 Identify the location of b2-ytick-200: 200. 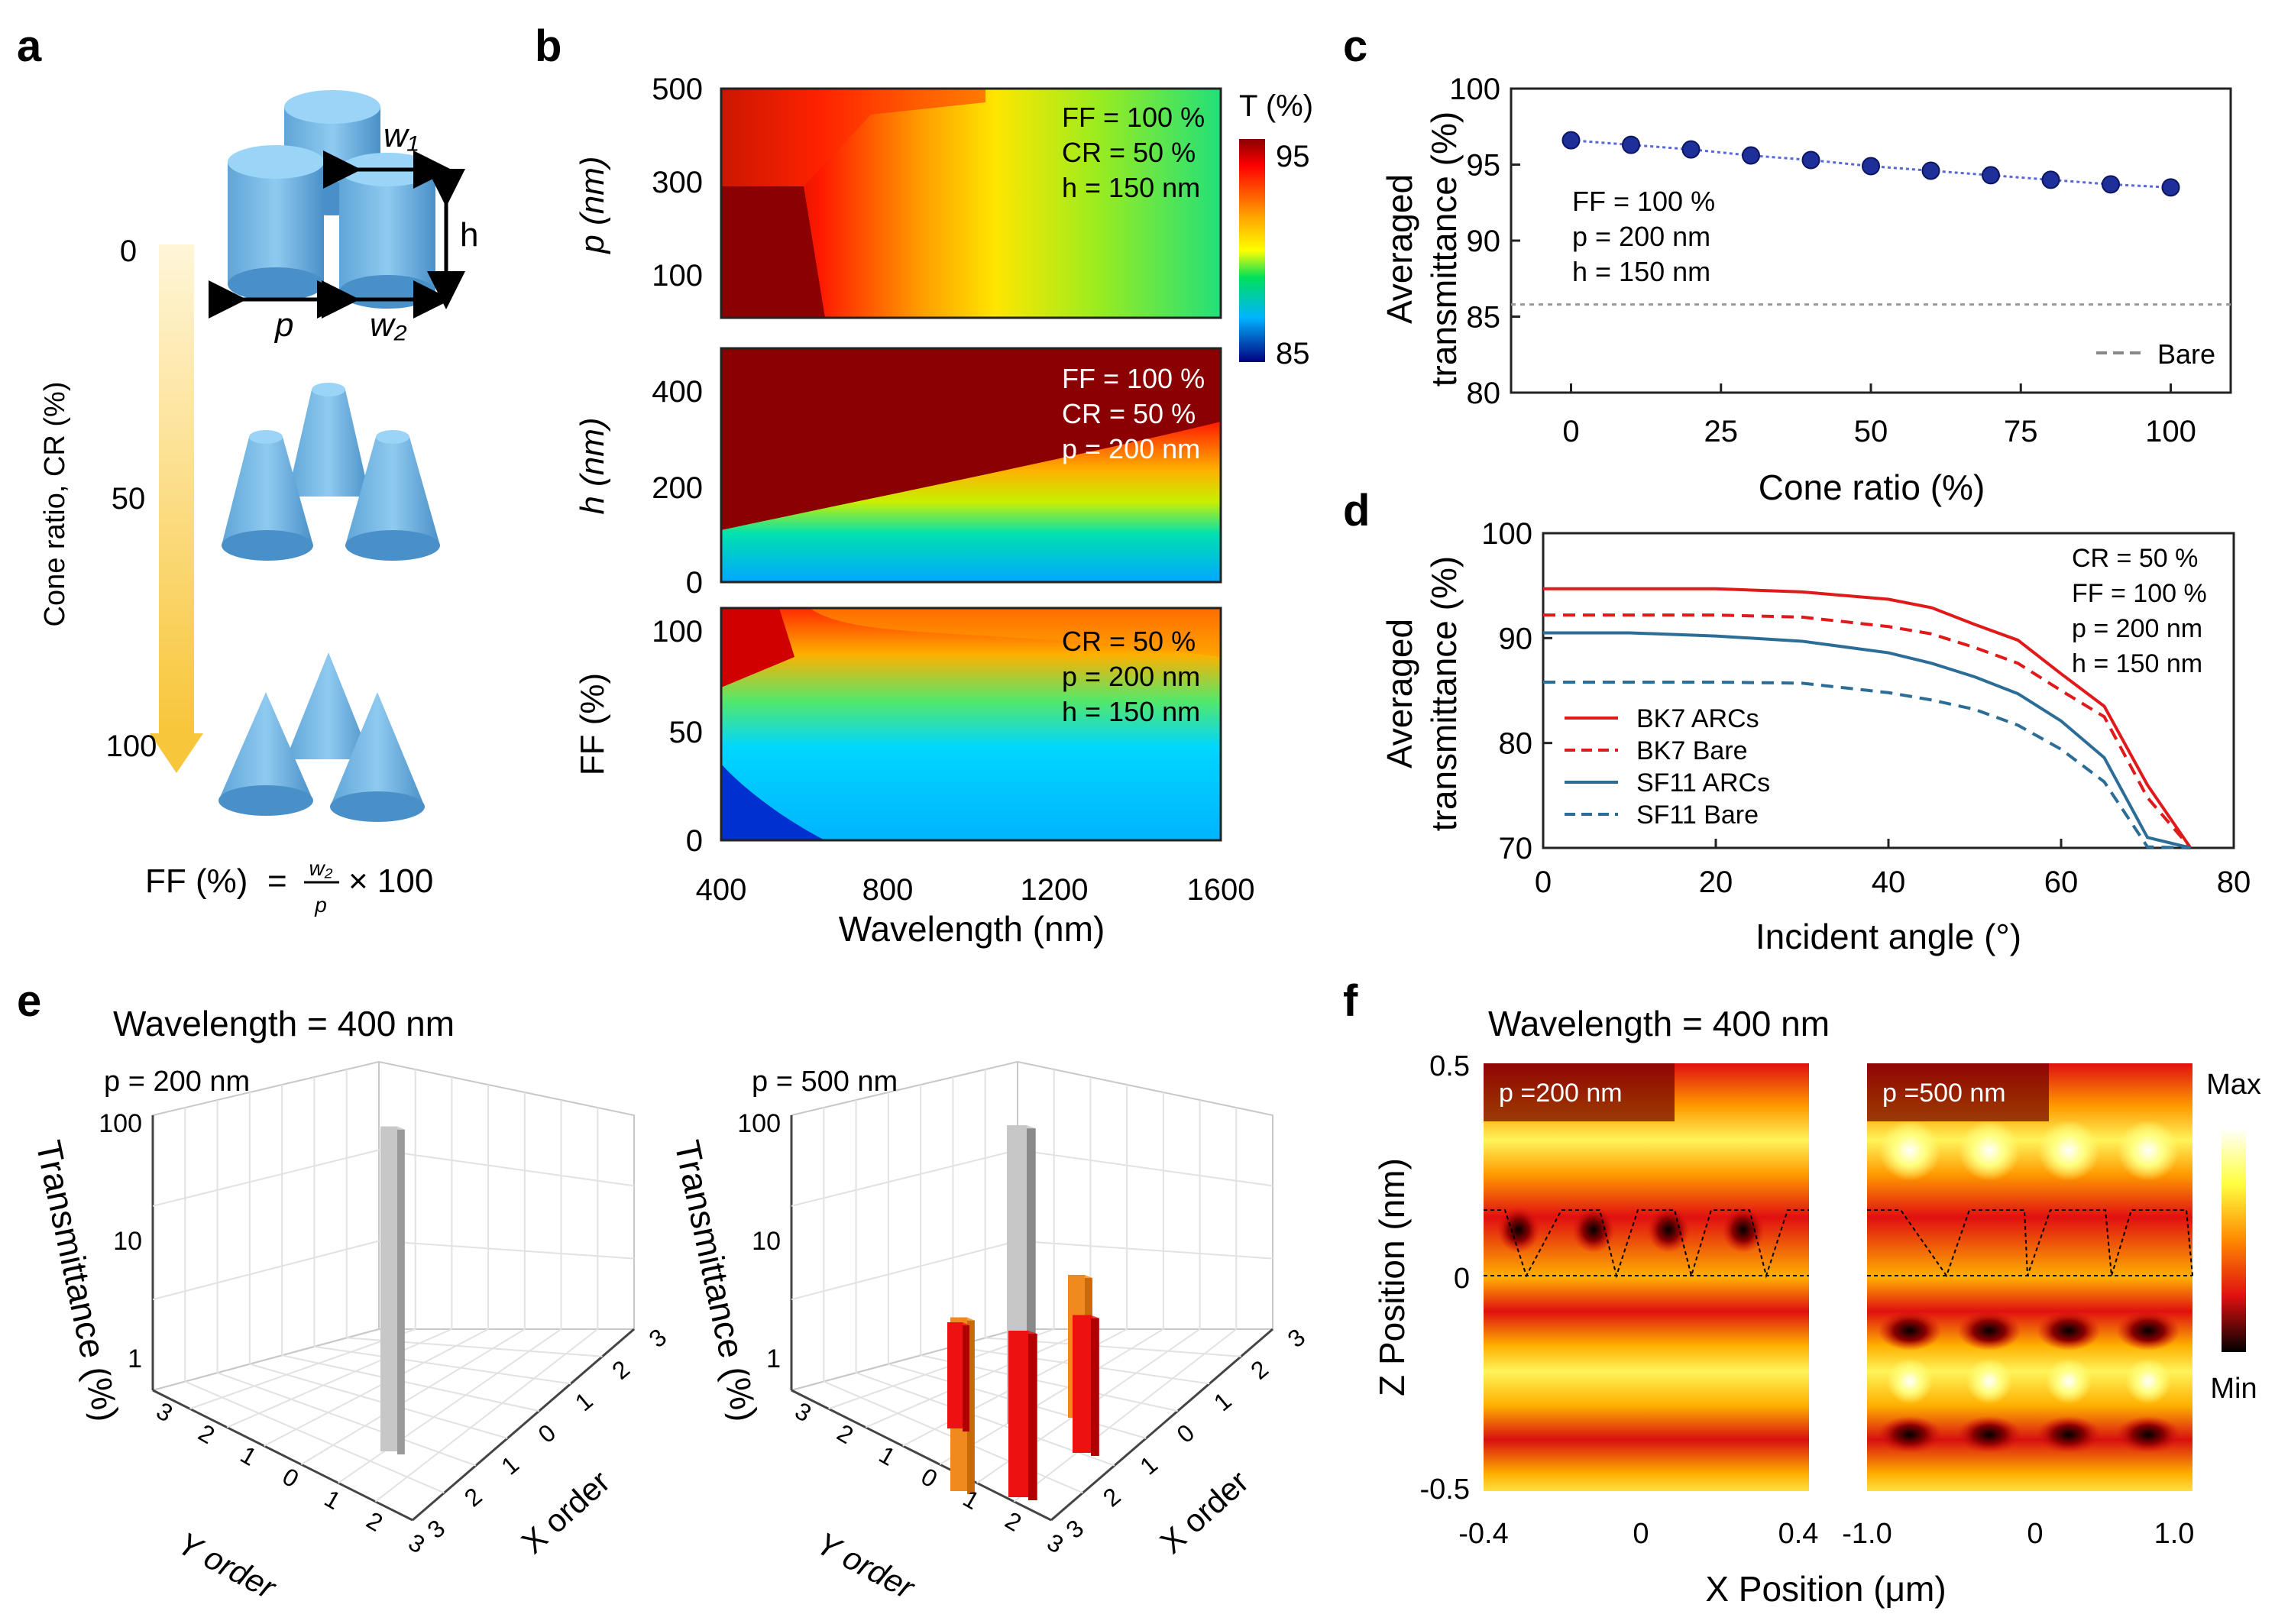
(677, 488).